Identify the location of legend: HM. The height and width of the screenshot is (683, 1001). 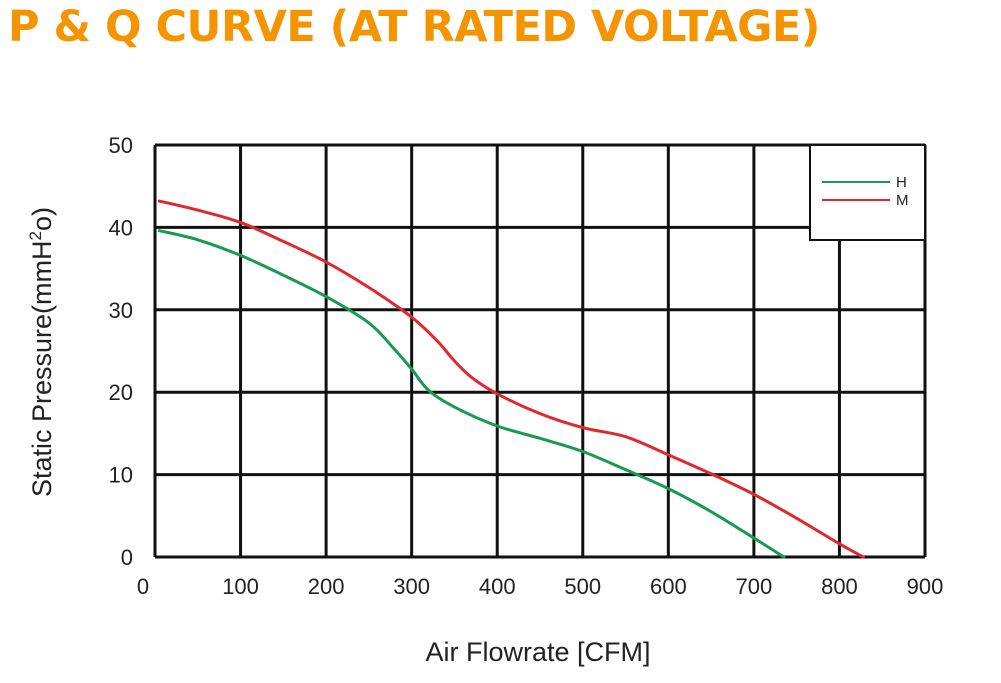
(867, 192).